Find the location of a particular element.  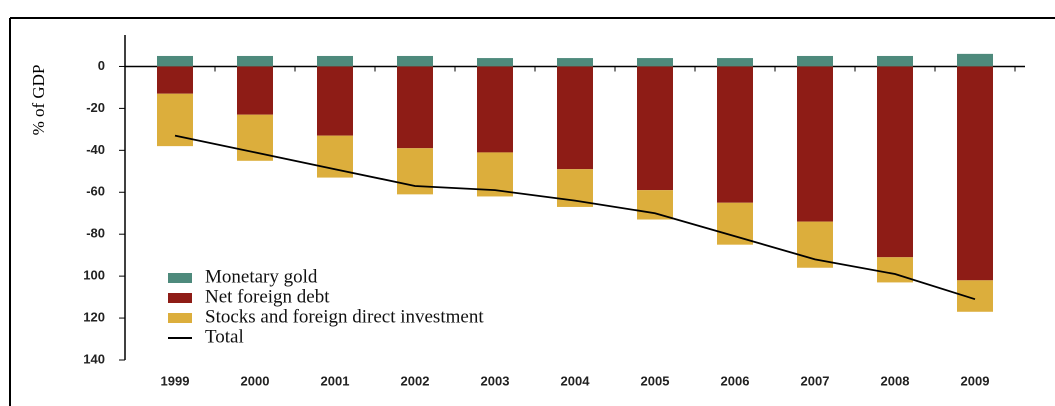

x-tick-label: 2006 is located at coordinates (735, 380).